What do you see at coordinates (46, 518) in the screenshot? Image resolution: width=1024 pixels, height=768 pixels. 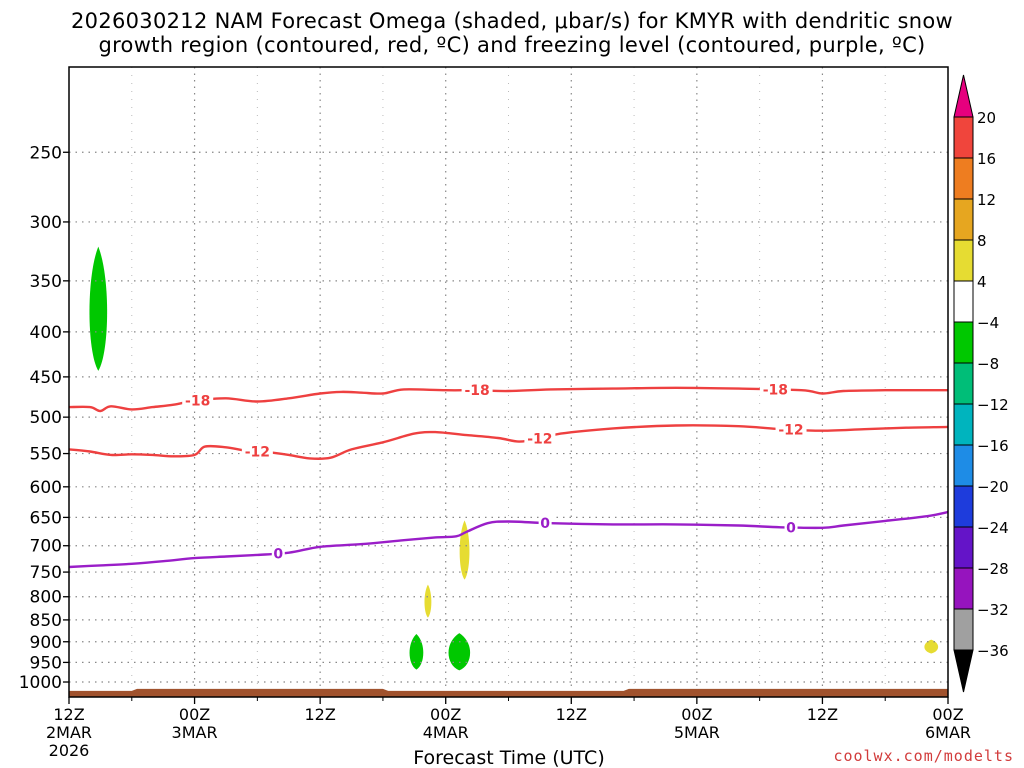 I see `y-tick-label: 650` at bounding box center [46, 518].